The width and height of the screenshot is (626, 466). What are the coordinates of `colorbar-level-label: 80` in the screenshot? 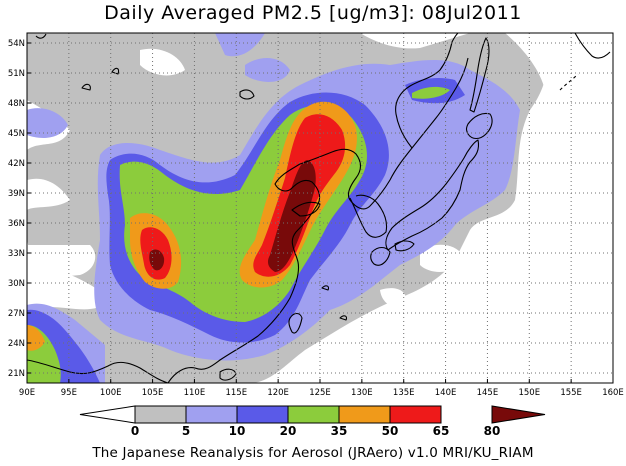 It's located at (492, 431).